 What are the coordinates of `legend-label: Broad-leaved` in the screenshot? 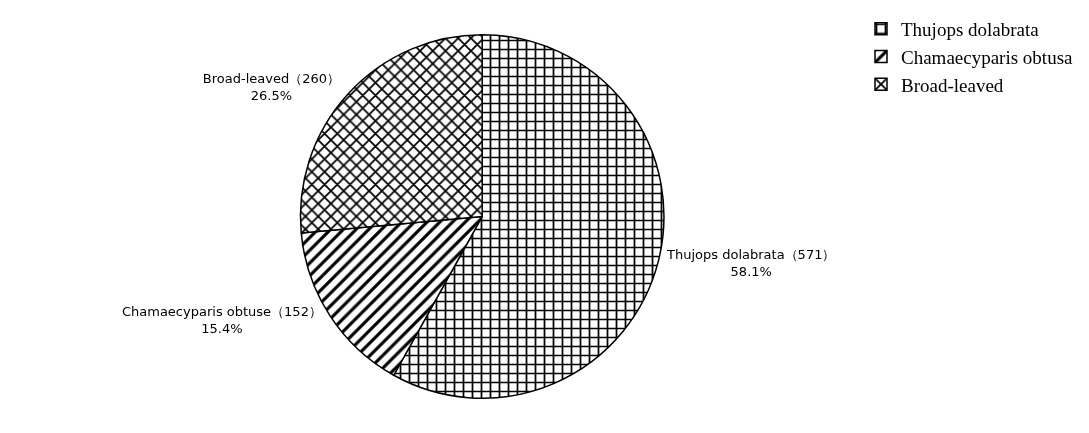 It's located at (952, 85).